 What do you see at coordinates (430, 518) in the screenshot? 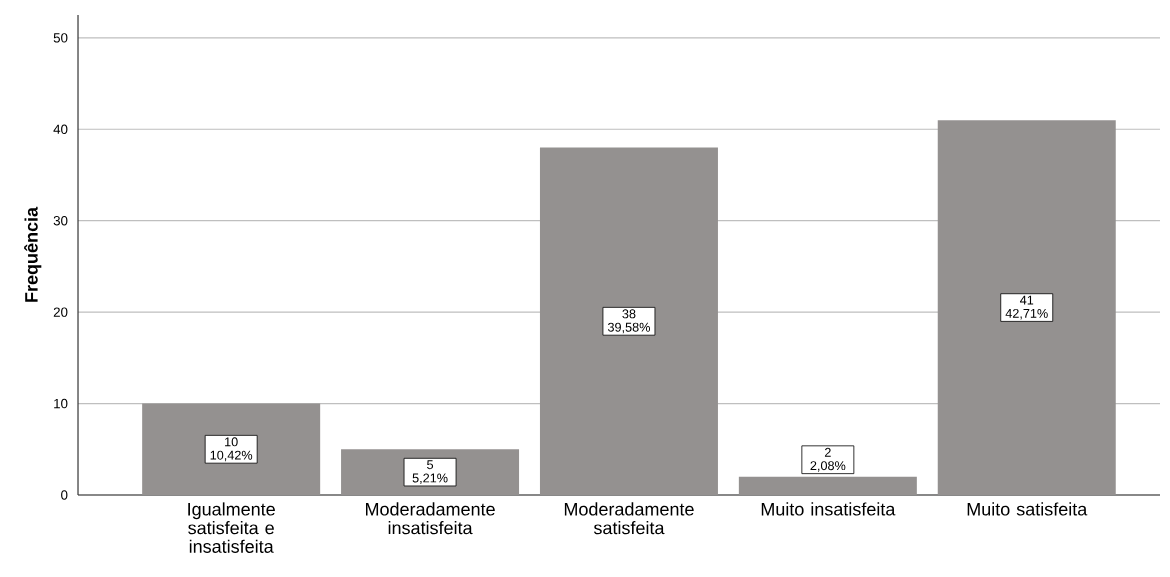
I see `x-tick-label: Moderadamente insatisfeita` at bounding box center [430, 518].